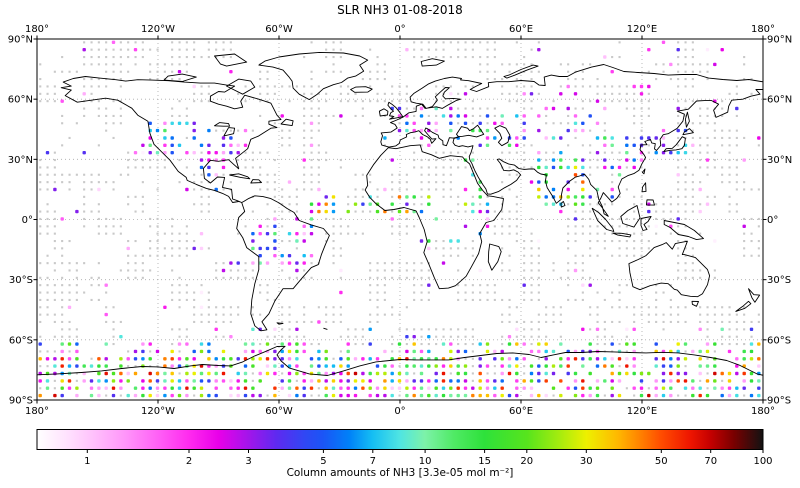  Describe the element at coordinates (772, 220) in the screenshot. I see `lat-tick-label-right: 0°` at that location.